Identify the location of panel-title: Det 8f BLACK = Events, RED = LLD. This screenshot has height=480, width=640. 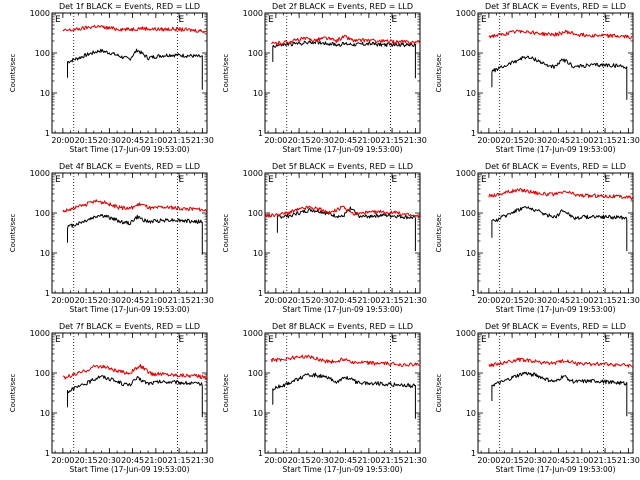
(342, 326).